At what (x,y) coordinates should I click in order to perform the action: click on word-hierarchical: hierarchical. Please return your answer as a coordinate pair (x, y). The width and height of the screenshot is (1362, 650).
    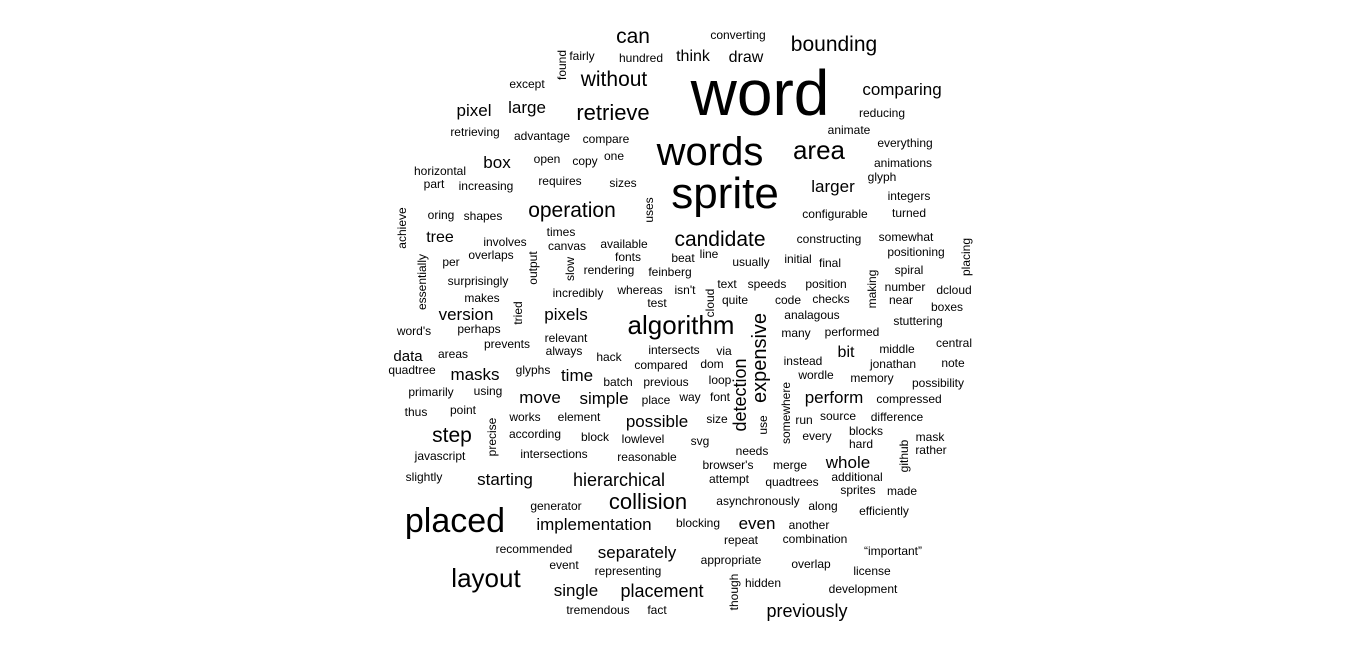
    Looking at the image, I should click on (619, 480).